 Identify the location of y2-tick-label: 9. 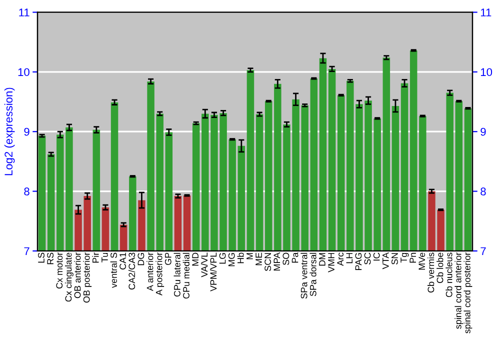
(483, 132).